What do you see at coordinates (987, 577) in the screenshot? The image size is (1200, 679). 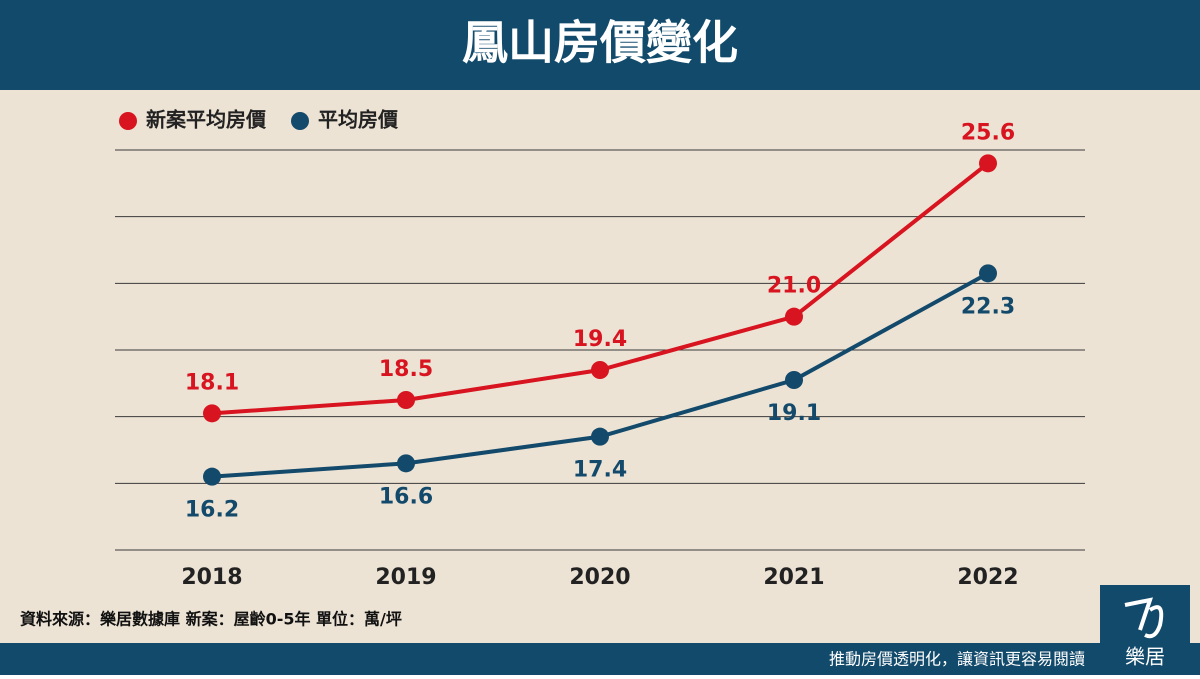 I see `x-tick-label: 2022` at bounding box center [987, 577].